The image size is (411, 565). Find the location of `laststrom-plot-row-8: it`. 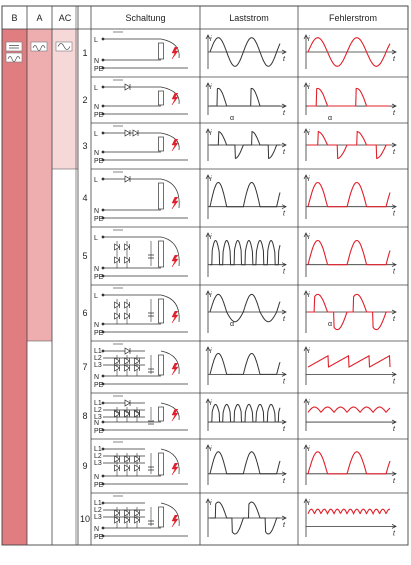

laststrom-plot-row-8: it is located at coordinates (246, 415).